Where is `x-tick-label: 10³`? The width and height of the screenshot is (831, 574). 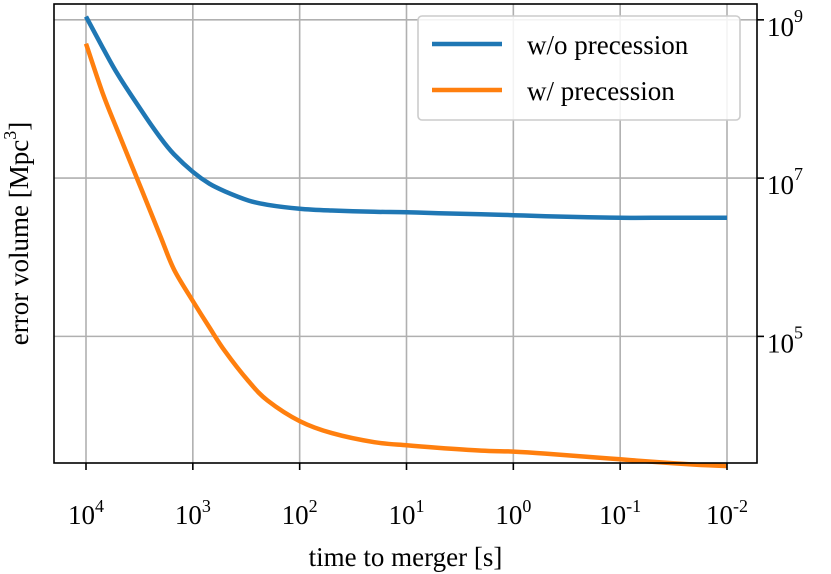
x-tick-label: 10³ is located at coordinates (193, 513).